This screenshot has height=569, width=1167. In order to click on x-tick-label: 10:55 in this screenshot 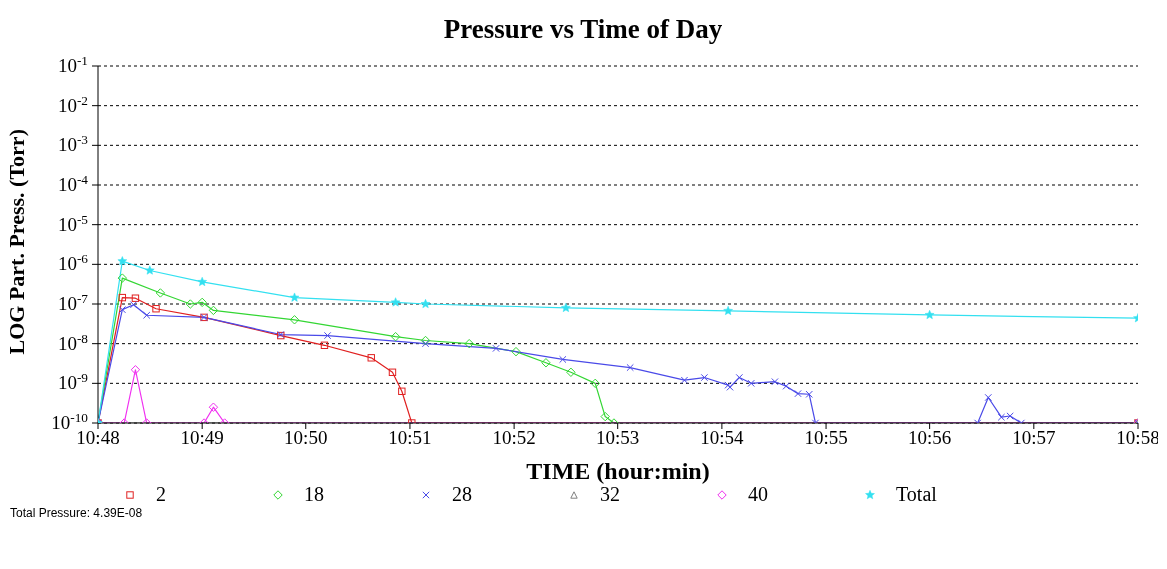, I will do `click(826, 438)`.